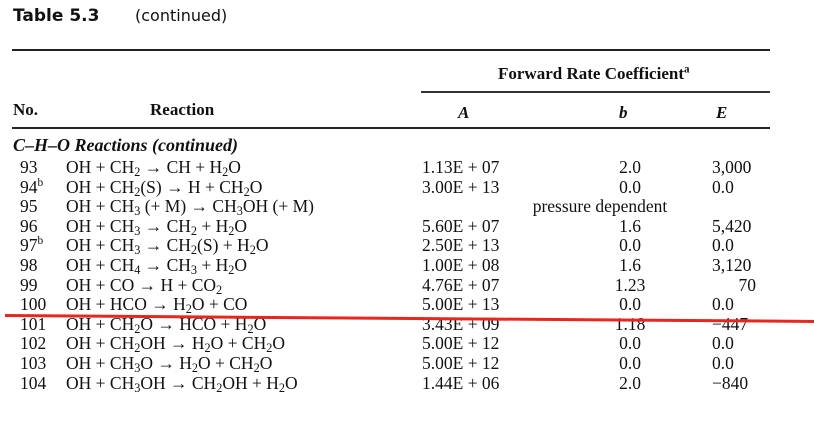 This screenshot has height=436, width=814. I want to click on reaction-number: 93, so click(29, 167).